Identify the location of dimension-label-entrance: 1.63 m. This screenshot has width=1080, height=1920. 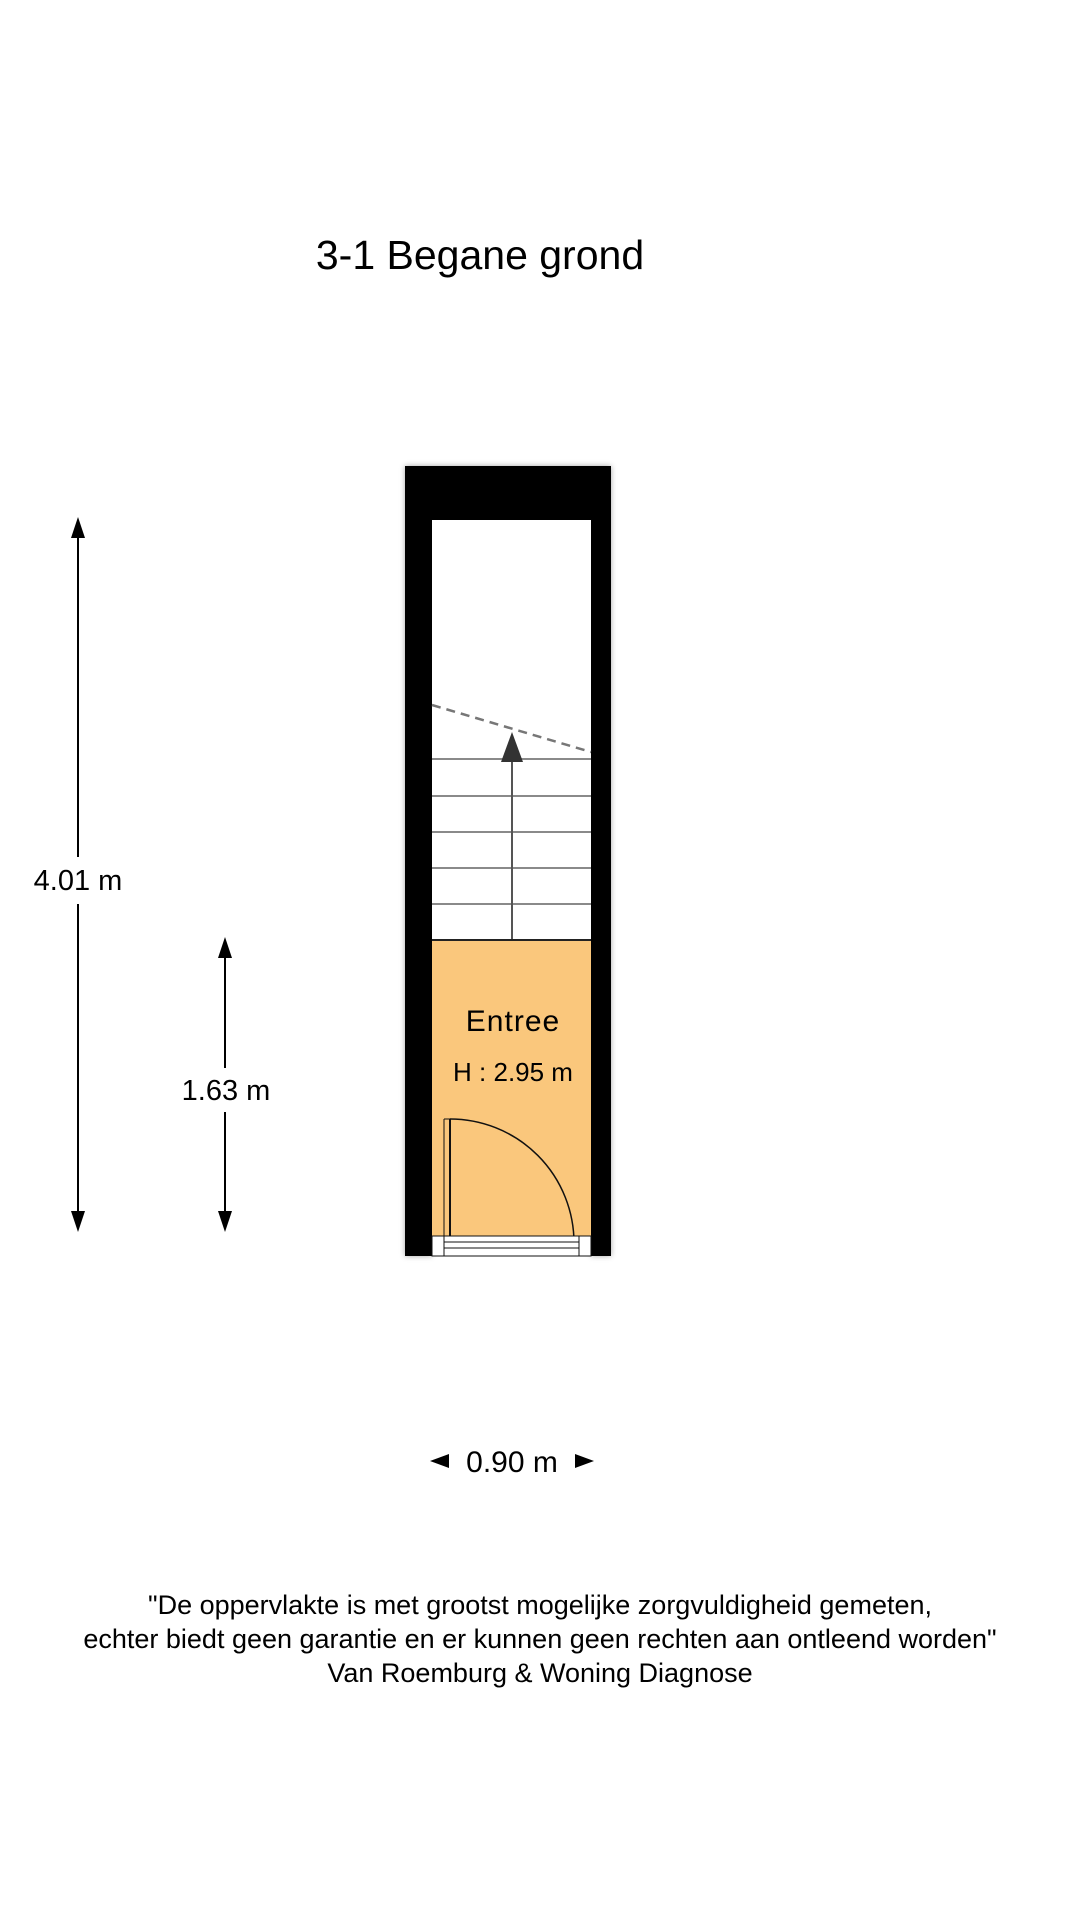
(226, 1091).